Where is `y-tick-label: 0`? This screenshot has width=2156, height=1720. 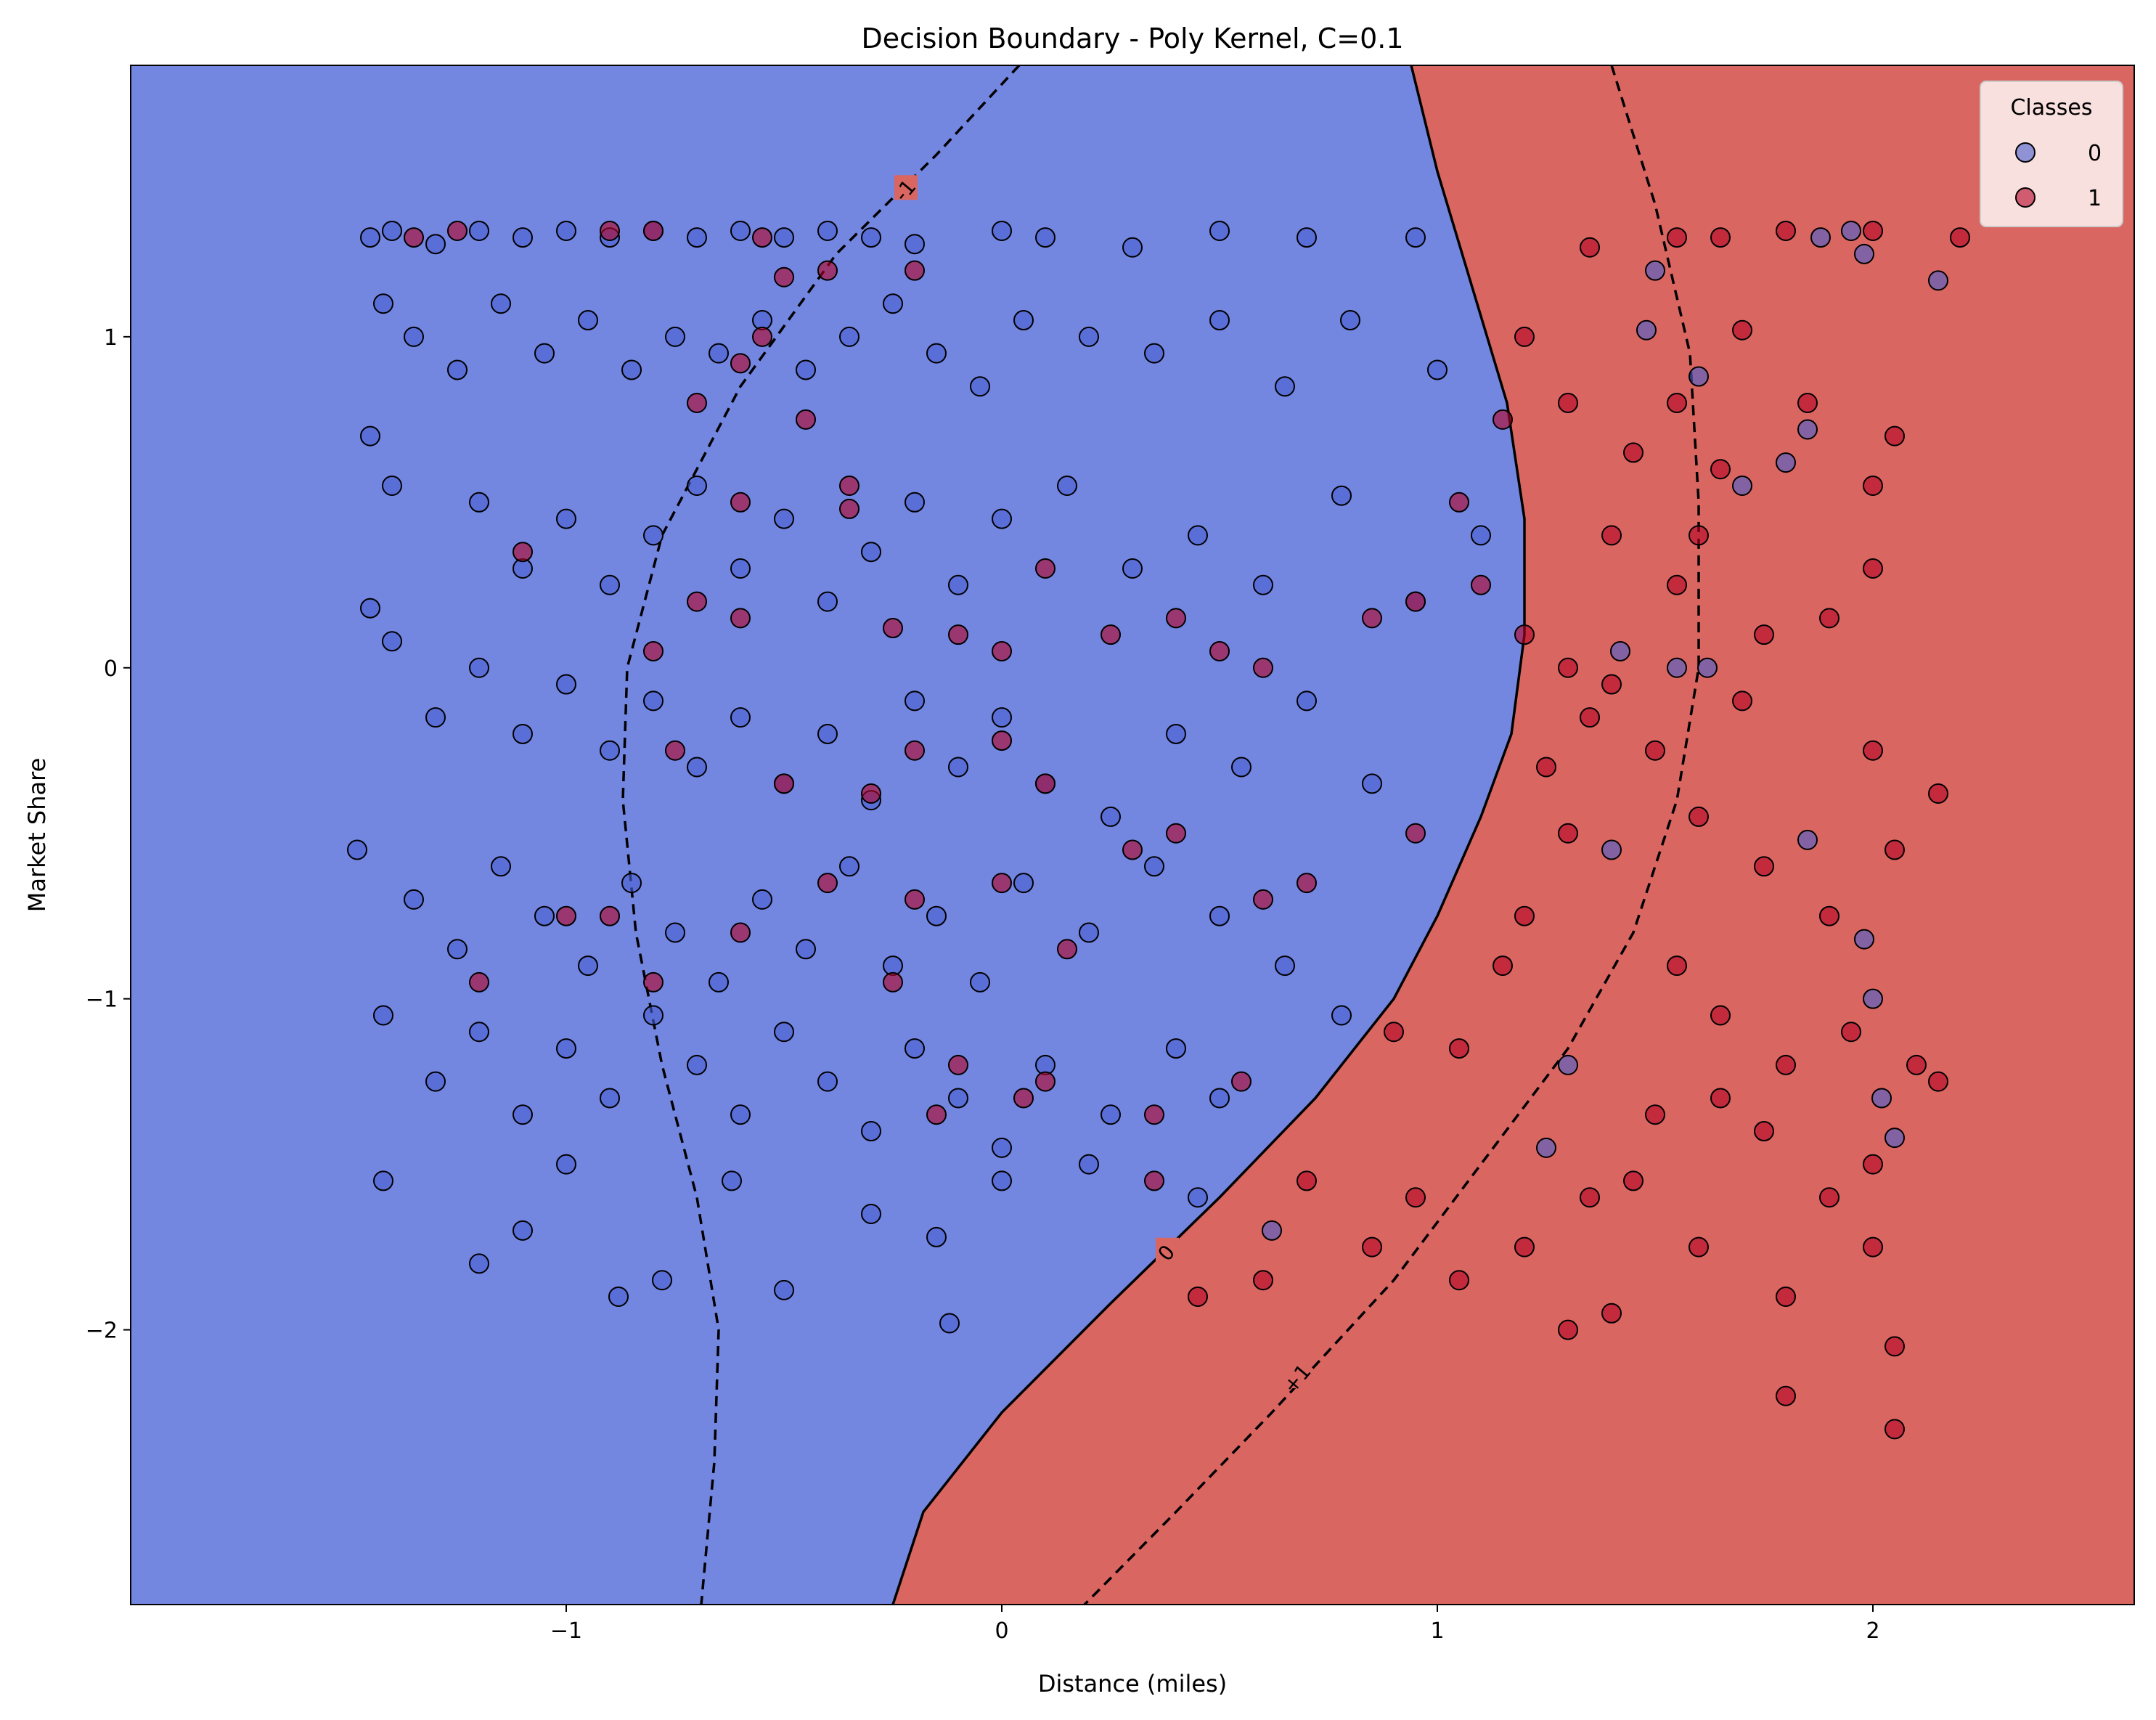 y-tick-label: 0 is located at coordinates (111, 669).